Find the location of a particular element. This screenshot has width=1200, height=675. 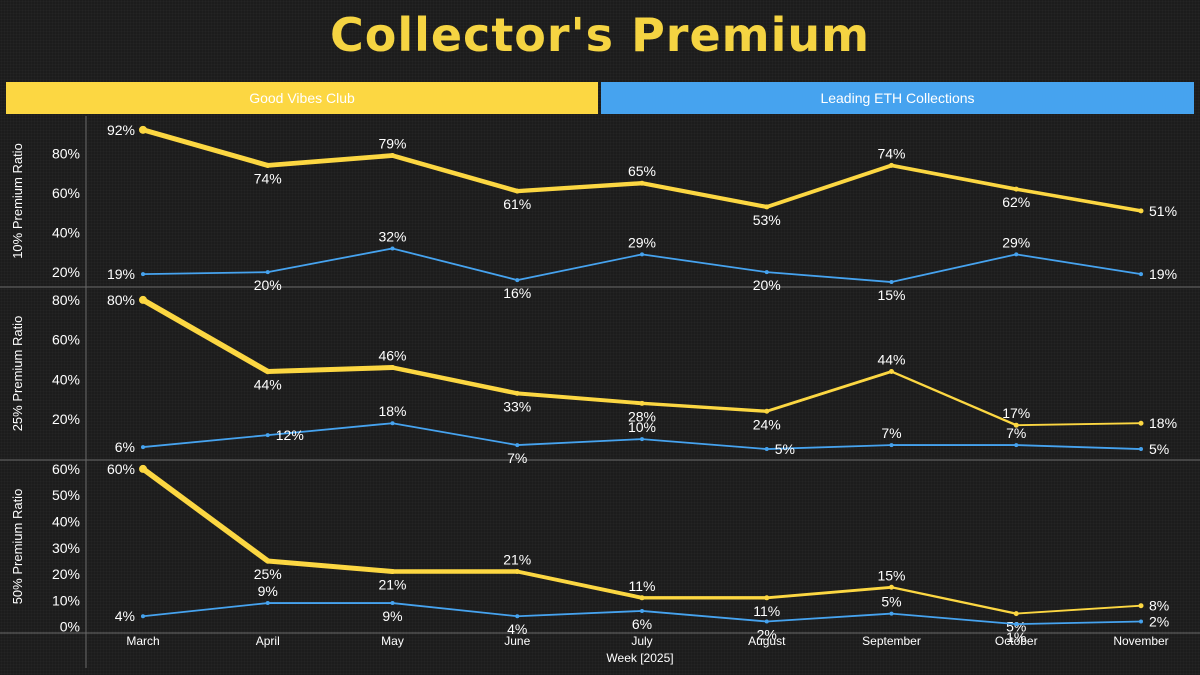

x-tick-label: March is located at coordinates (142, 641).